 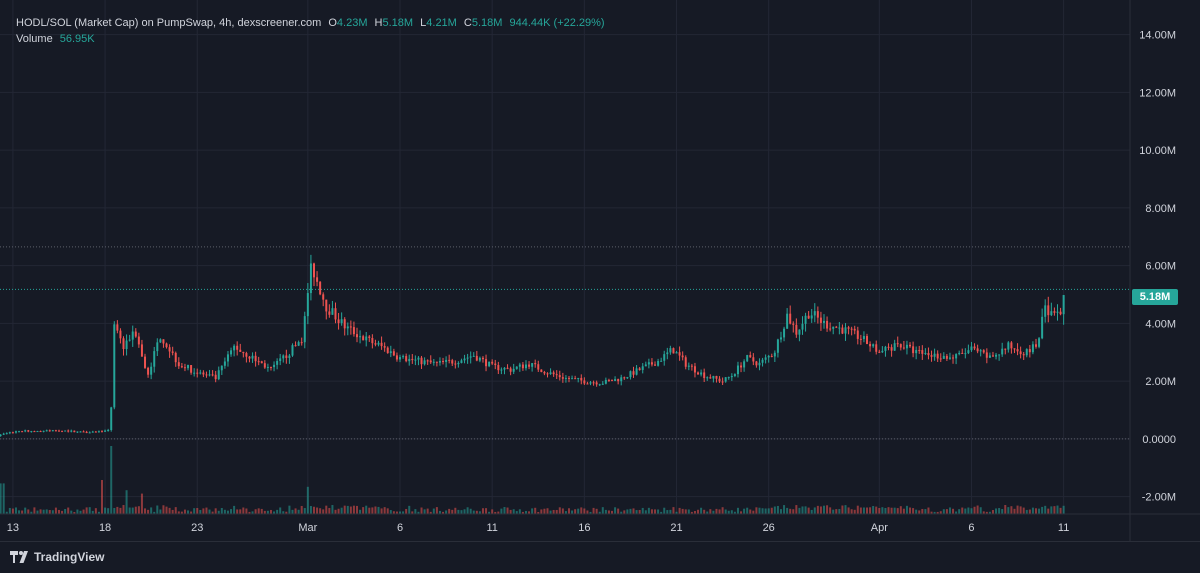 I want to click on close-value: 5.18M, so click(x=487, y=23).